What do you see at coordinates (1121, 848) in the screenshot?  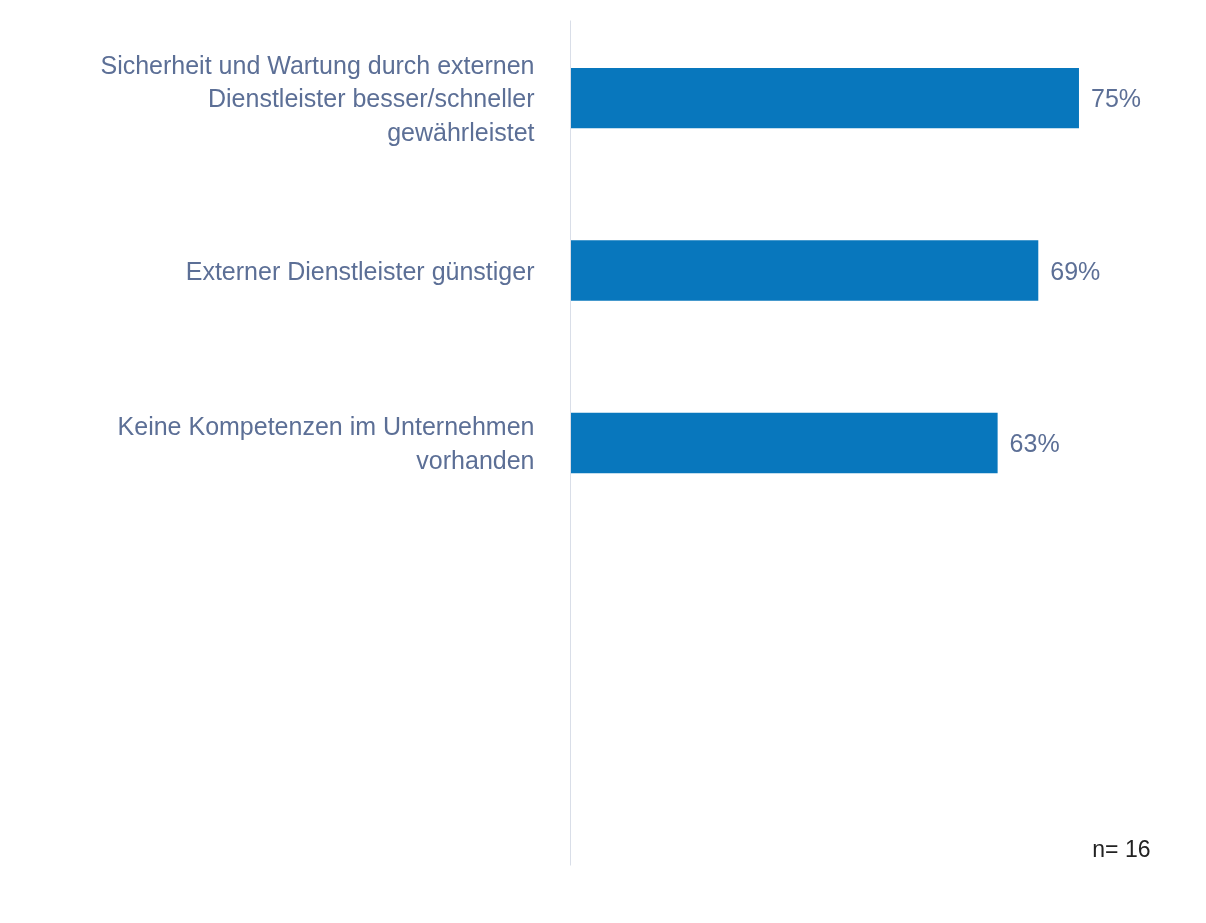 I see `text: n= 16` at bounding box center [1121, 848].